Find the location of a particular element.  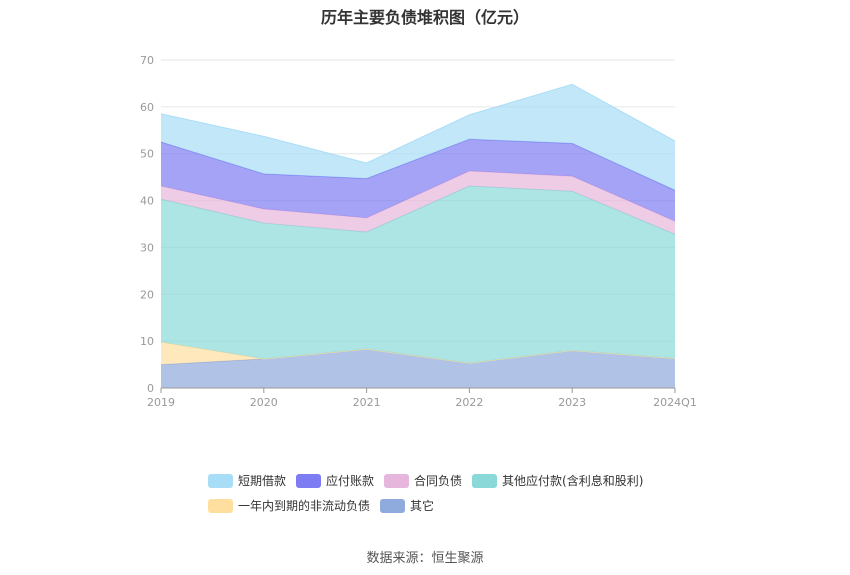

area-series-应付账款 is located at coordinates (418, 180).